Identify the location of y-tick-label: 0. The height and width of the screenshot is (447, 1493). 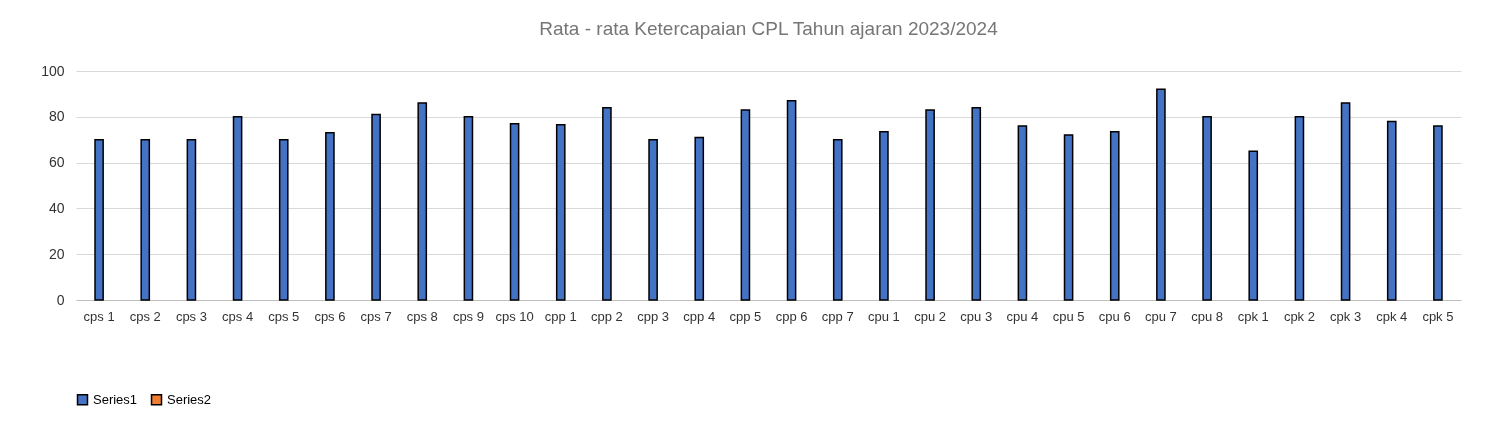
(60, 299).